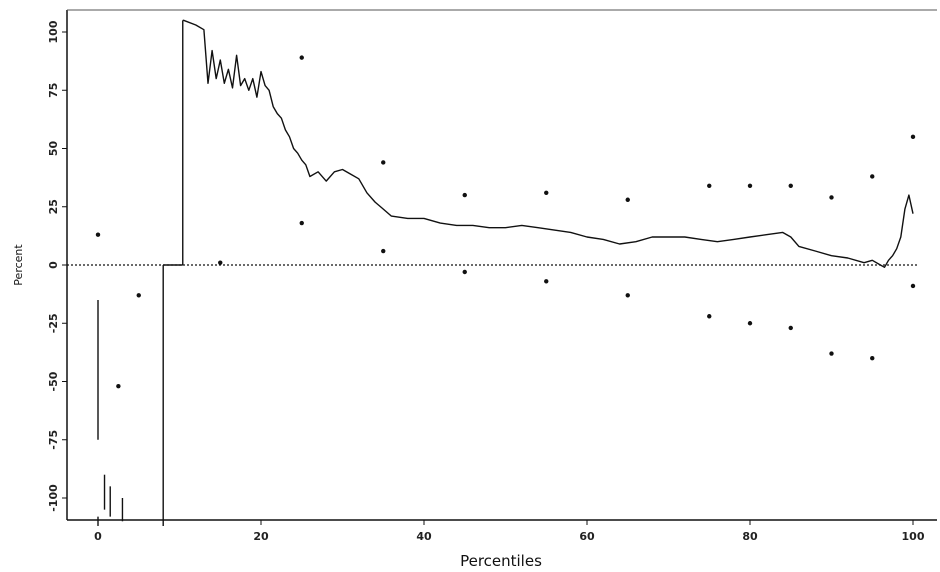  What do you see at coordinates (53, 206) in the screenshot?
I see `y-tick-label: 25` at bounding box center [53, 206].